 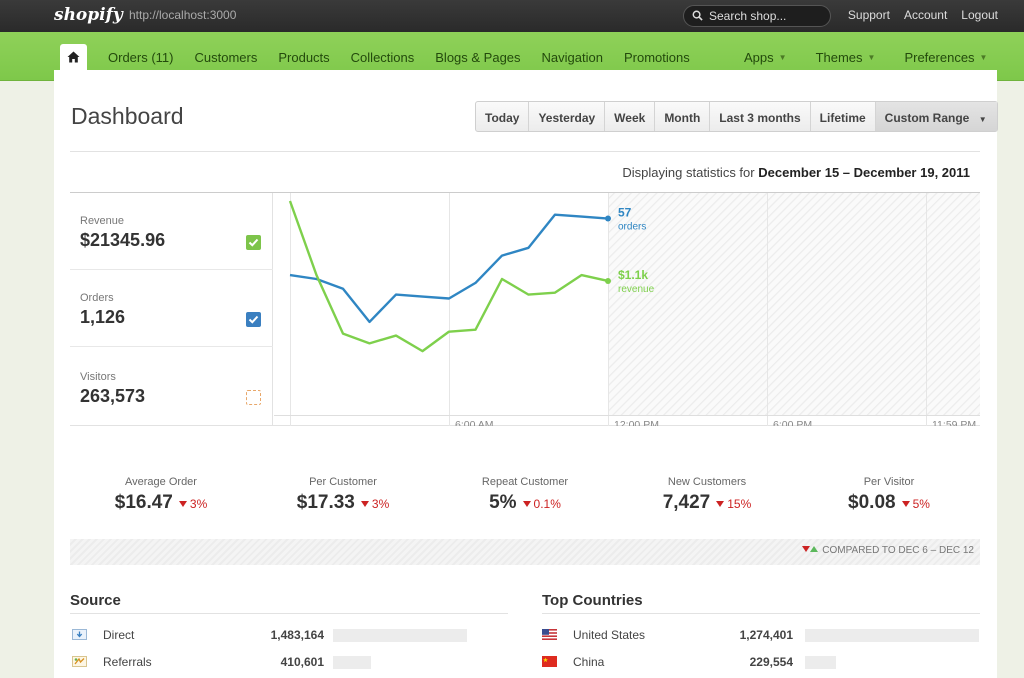 I want to click on nav-customers: Customers, so click(x=226, y=57).